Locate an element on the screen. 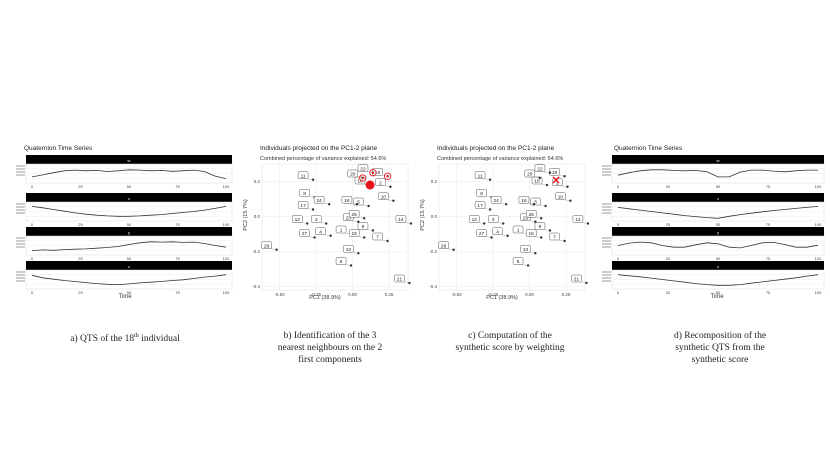  point-label-18: 18 is located at coordinates (537, 182).